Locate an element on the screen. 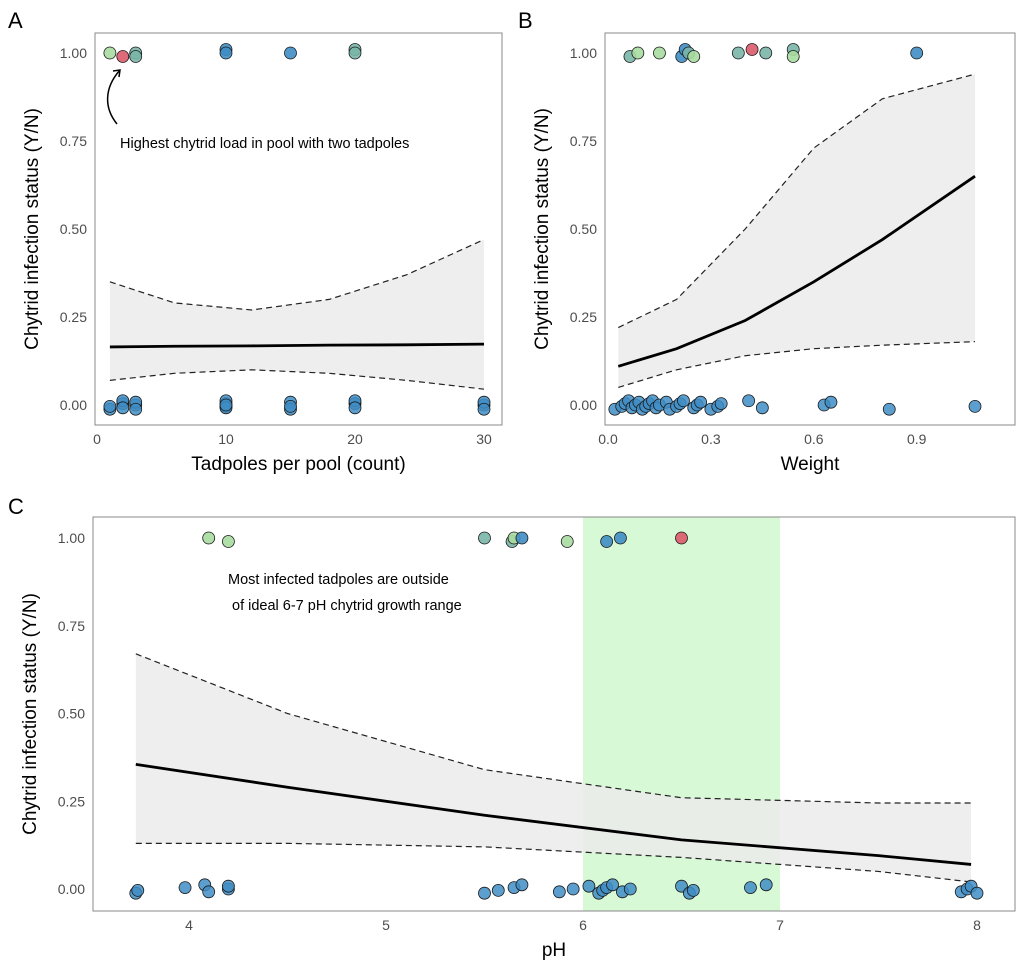 The height and width of the screenshot is (969, 1024). panel-label-b: B is located at coordinates (525, 20).